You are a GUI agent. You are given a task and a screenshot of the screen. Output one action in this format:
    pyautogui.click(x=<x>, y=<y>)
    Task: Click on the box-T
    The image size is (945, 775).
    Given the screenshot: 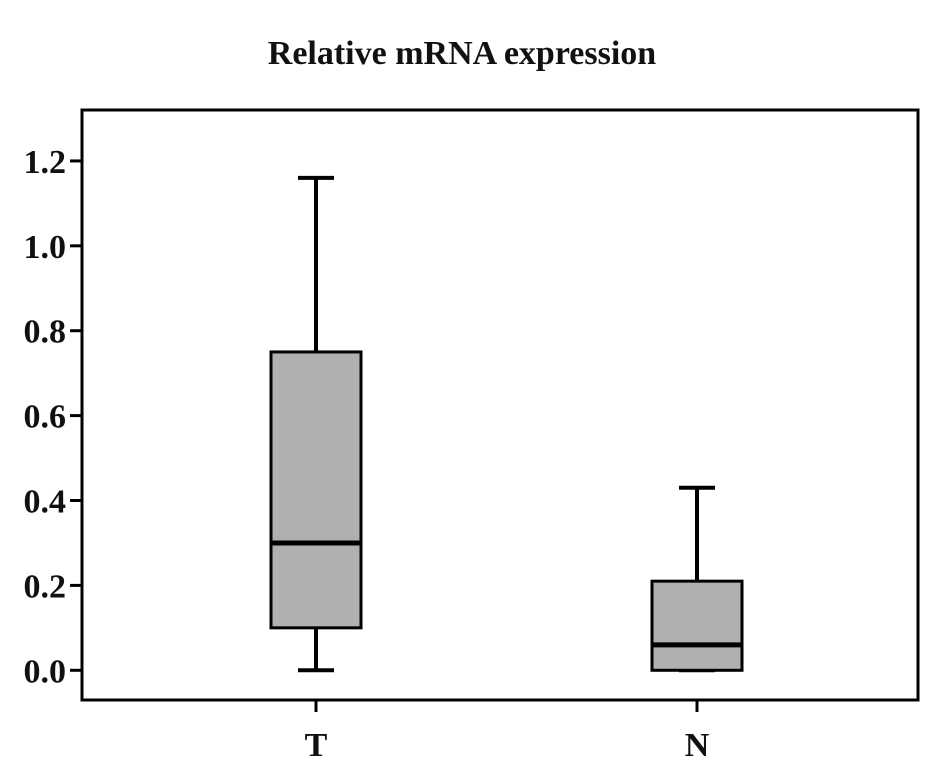 What is the action you would take?
    pyautogui.click(x=316, y=424)
    